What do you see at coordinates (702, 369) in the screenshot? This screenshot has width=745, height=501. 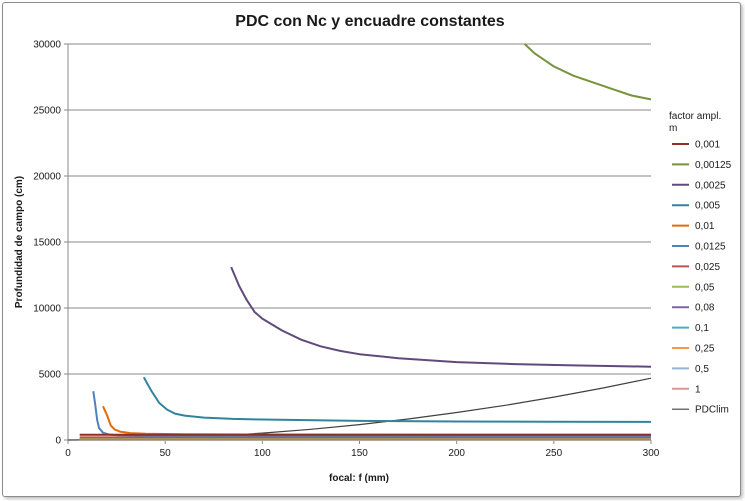 I see `legend-label: 0,5` at bounding box center [702, 369].